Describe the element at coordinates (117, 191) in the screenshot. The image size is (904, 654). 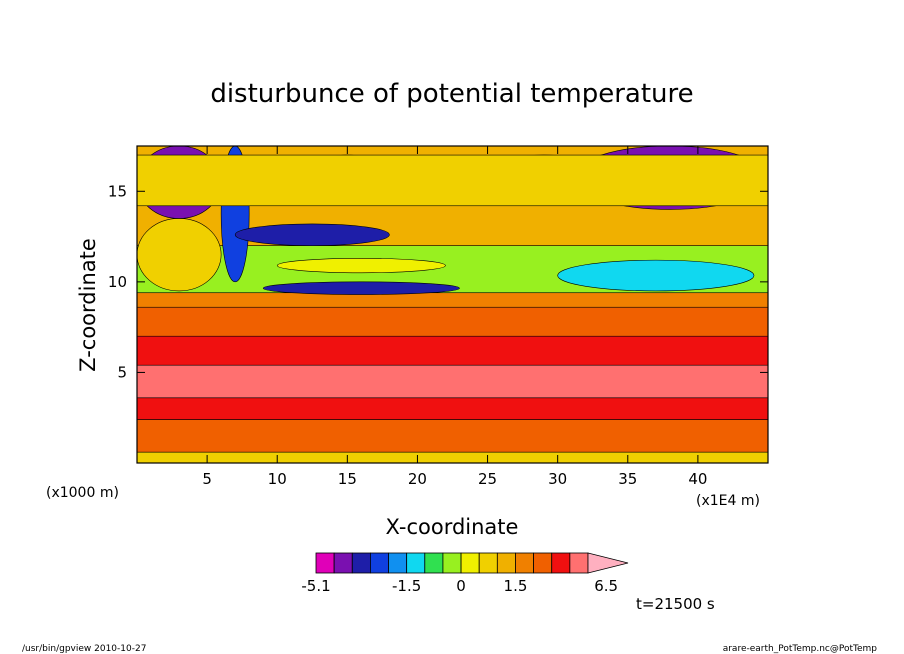
I see `y-tick-label: 15` at that location.